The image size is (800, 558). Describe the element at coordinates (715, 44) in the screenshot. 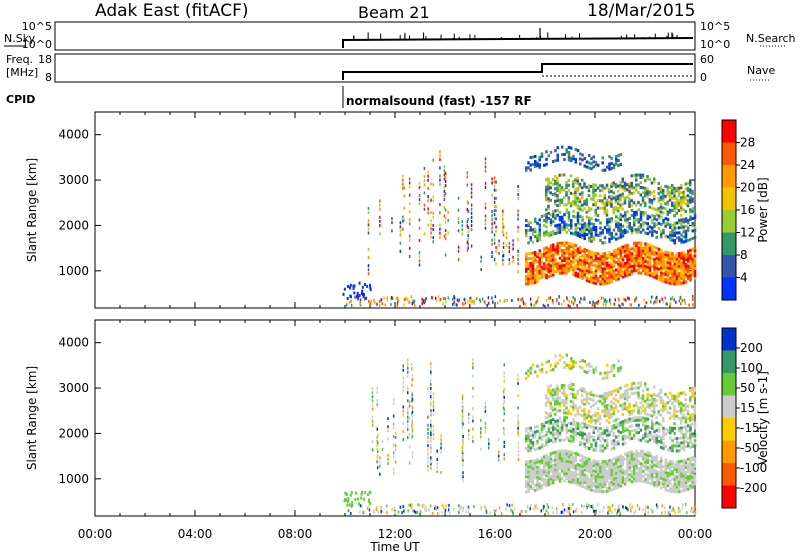

I see `nsearch-tick-bottom: 10^0` at that location.